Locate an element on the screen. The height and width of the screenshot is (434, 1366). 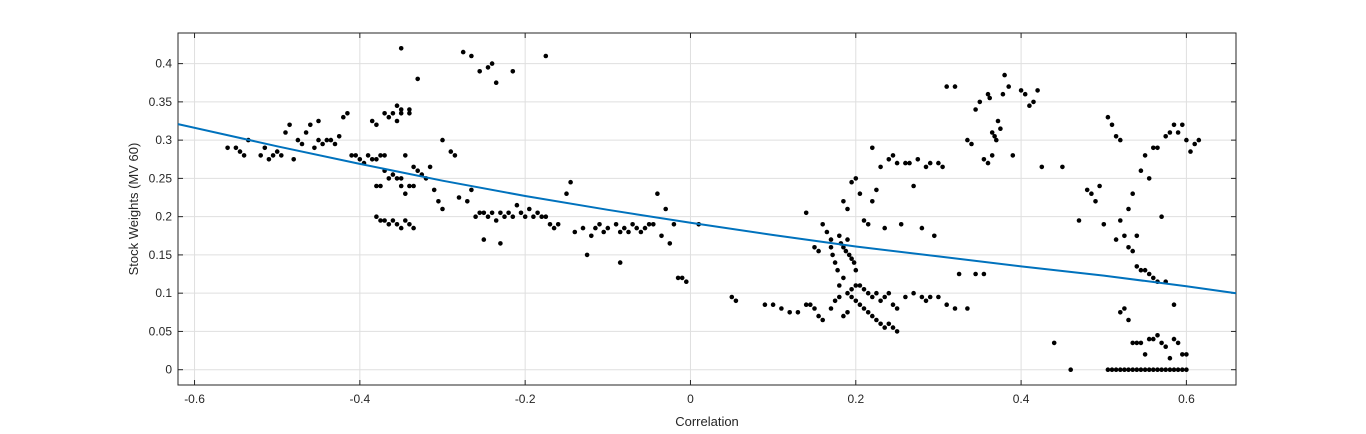
x-tick-label: -0.4 is located at coordinates (360, 399).